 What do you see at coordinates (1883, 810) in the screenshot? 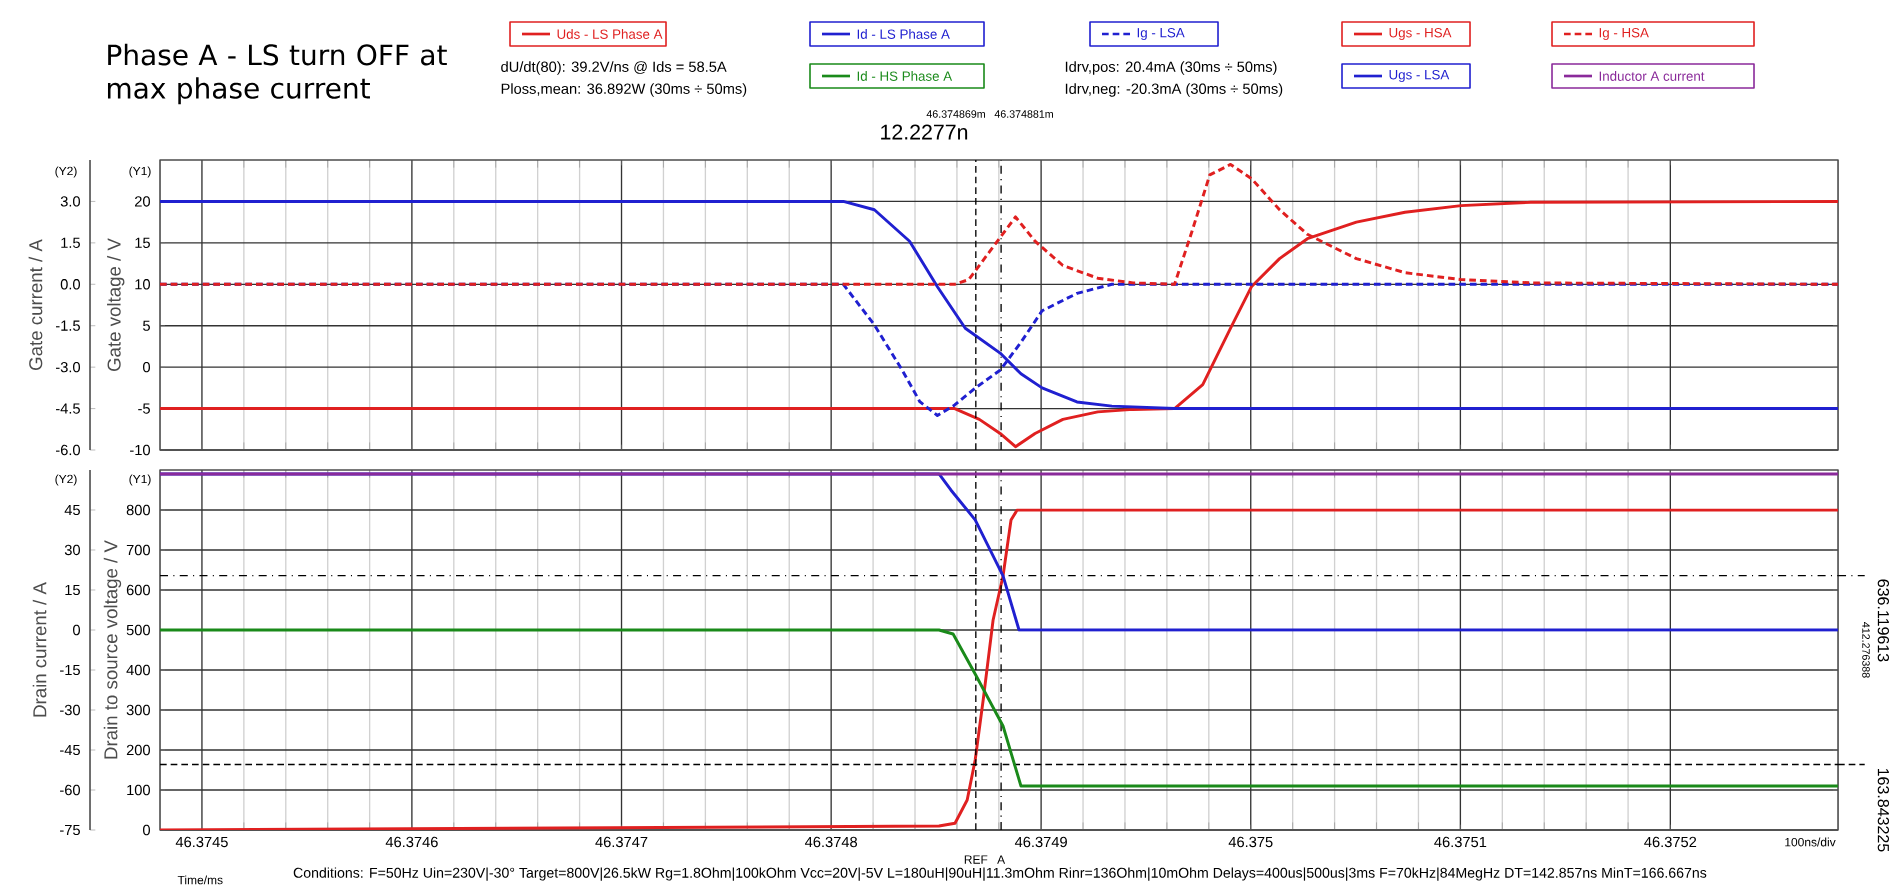
I see `ref-line-label: 163.843225` at bounding box center [1883, 810].